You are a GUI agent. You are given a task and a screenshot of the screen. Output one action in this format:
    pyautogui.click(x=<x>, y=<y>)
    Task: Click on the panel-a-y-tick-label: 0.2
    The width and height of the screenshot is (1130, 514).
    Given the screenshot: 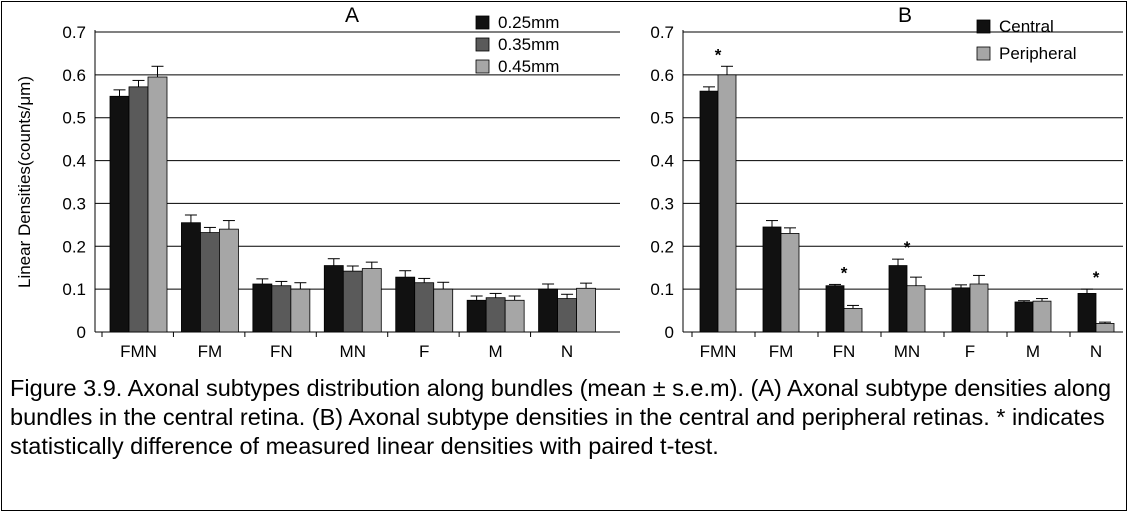 What is the action you would take?
    pyautogui.click(x=74, y=246)
    